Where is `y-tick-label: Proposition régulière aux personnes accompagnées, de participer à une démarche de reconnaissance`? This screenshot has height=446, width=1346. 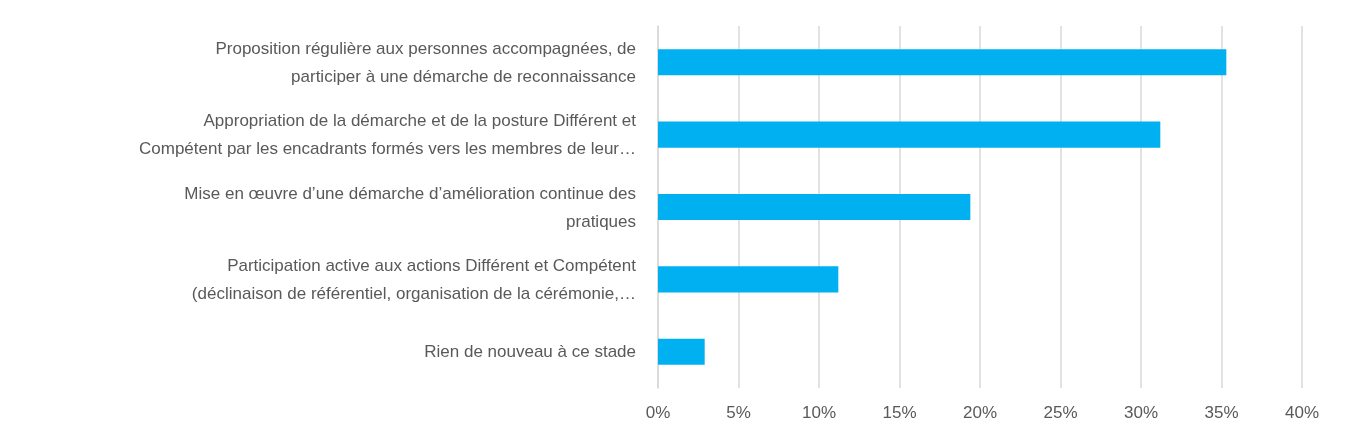
y-tick-label: Proposition régulière aux personnes accompagnées, de participer à une démarche de reconnaissance is located at coordinates (425, 62).